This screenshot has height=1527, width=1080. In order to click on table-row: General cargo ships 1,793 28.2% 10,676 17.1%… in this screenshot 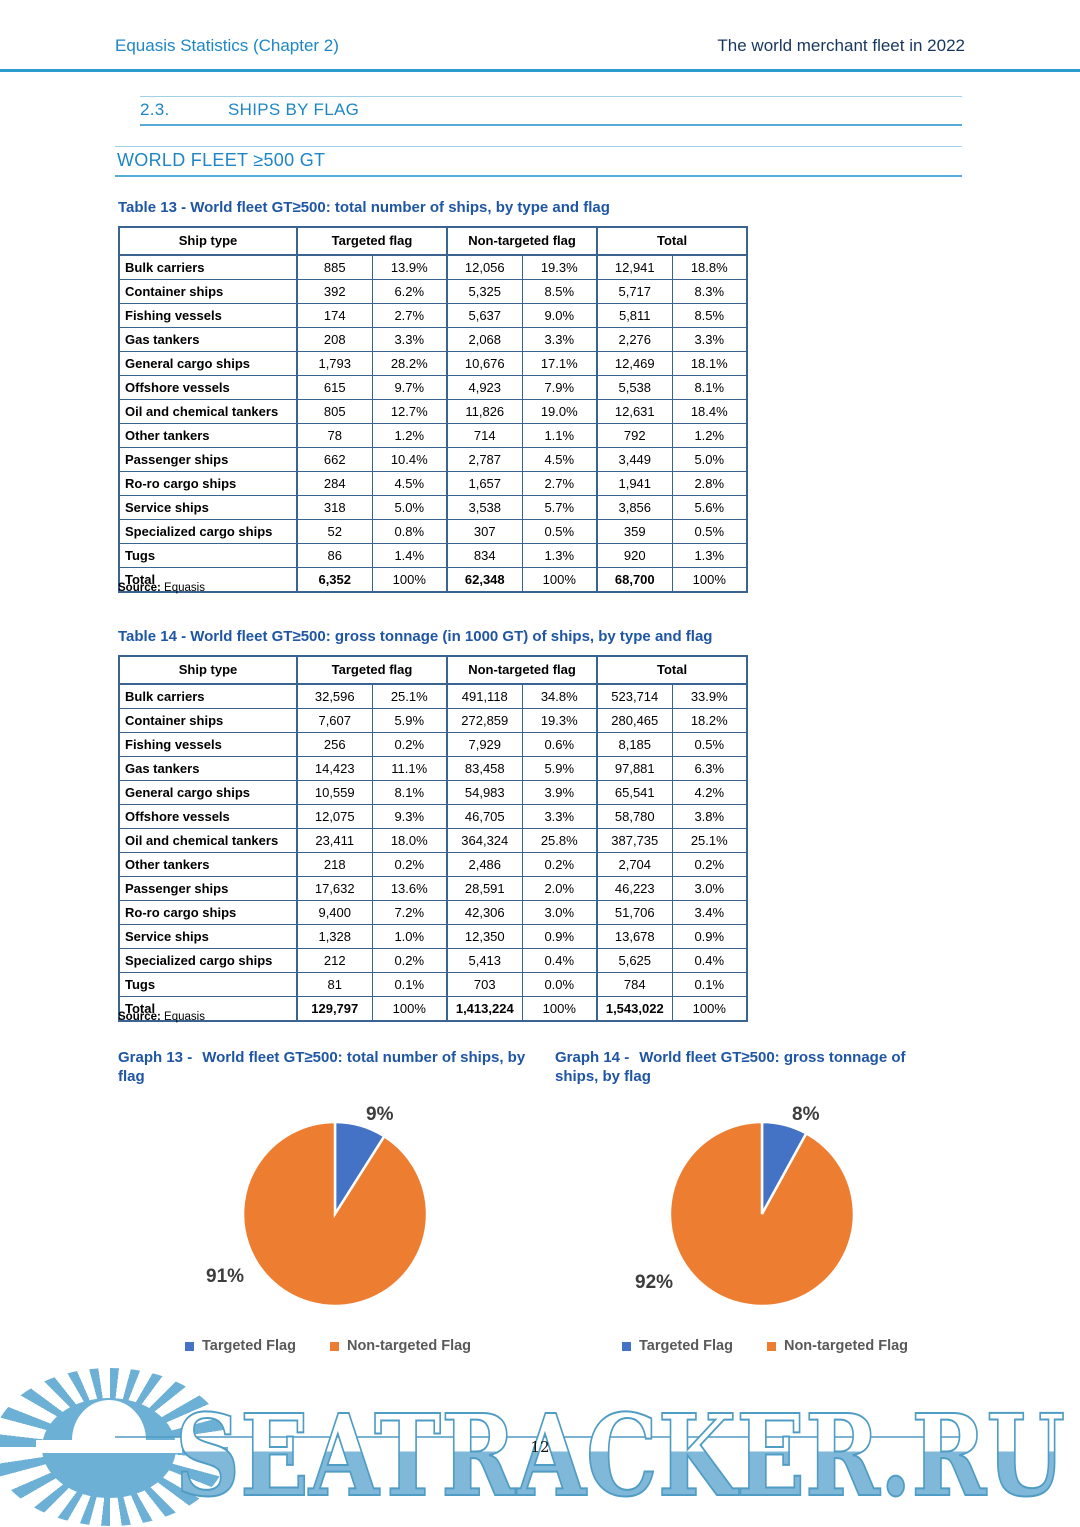, I will do `click(433, 363)`.